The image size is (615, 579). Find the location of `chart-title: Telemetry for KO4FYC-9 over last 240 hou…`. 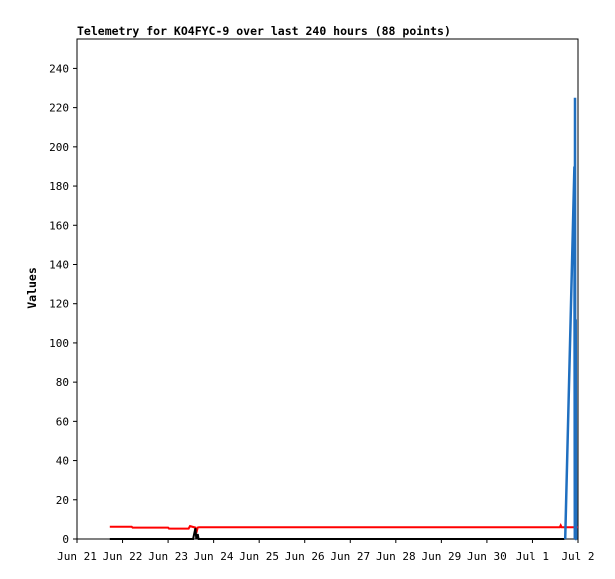

chart-title: Telemetry for KO4FYC-9 over last 240 hou… is located at coordinates (264, 31).